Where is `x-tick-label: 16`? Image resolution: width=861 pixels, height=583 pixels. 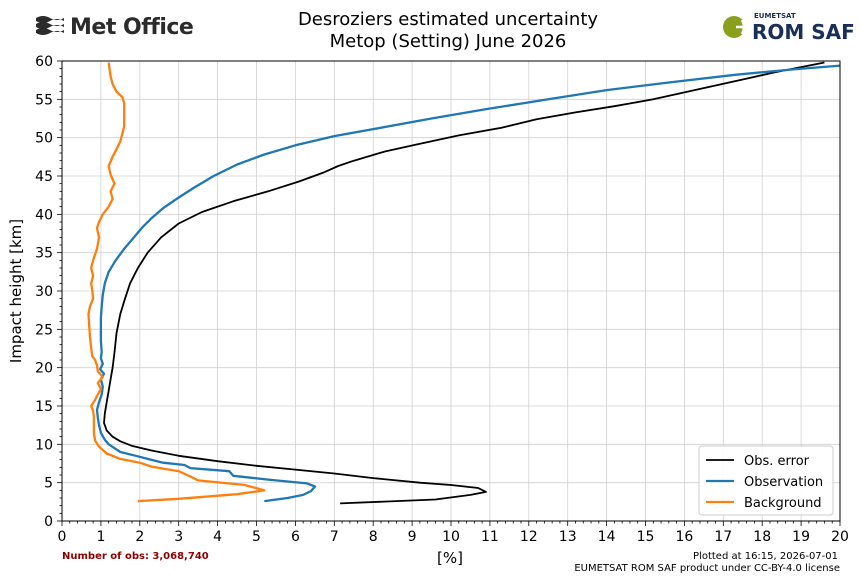
x-tick-label: 16 is located at coordinates (684, 537).